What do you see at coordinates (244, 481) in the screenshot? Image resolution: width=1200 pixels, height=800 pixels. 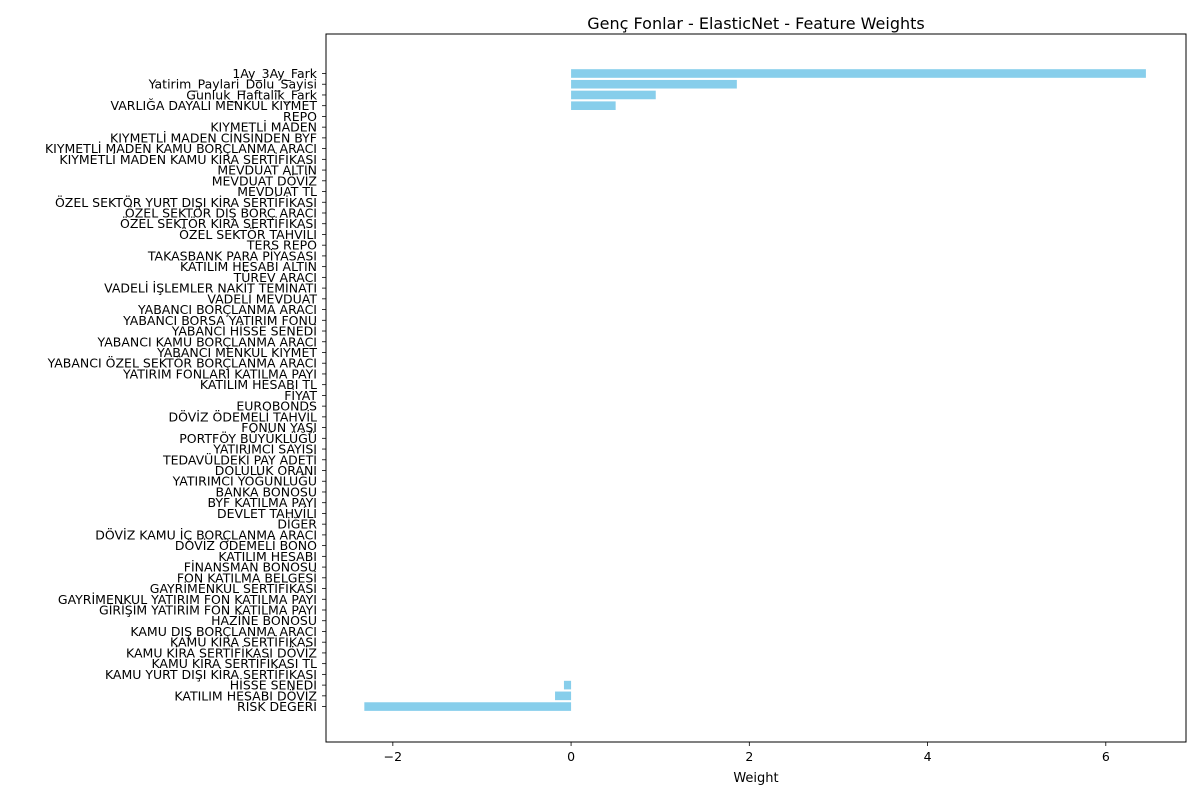 I see `y-tick-label: YATIRIMCI YOĞUNLUĞU` at bounding box center [244, 481].